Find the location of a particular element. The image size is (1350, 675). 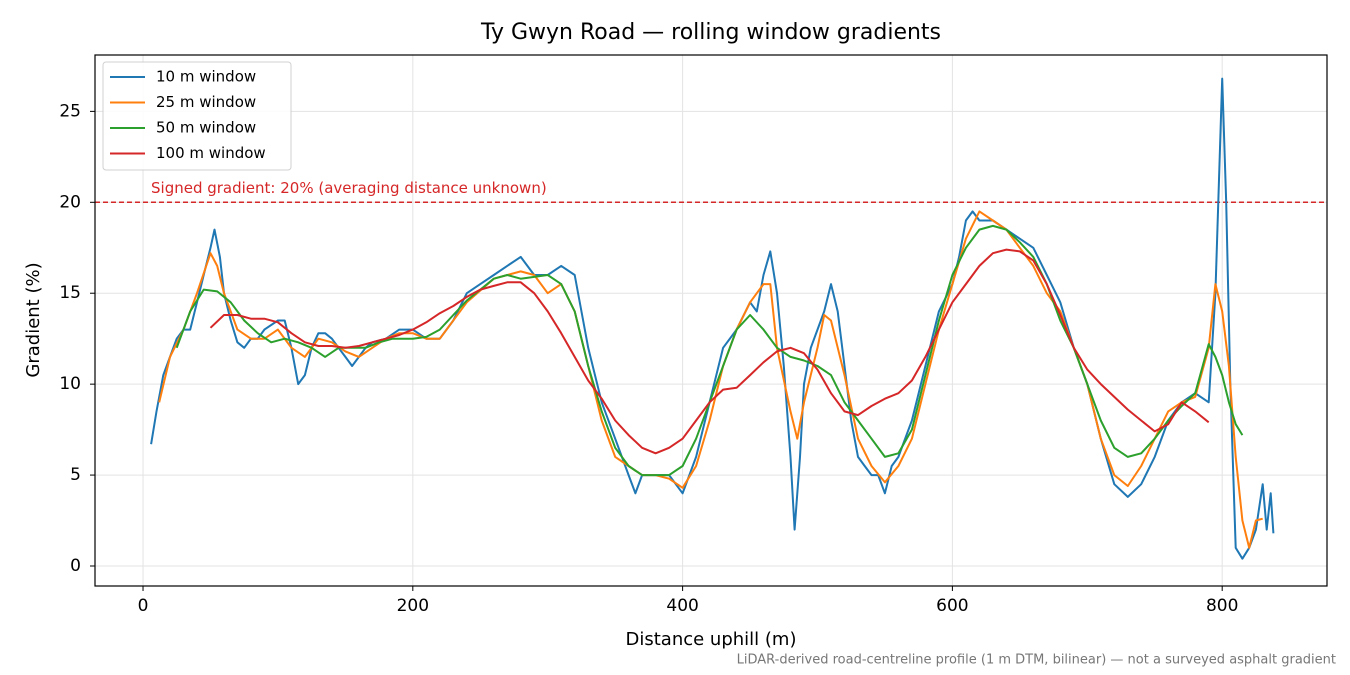

x-axis-label: Distance uphill (m) is located at coordinates (711, 639).